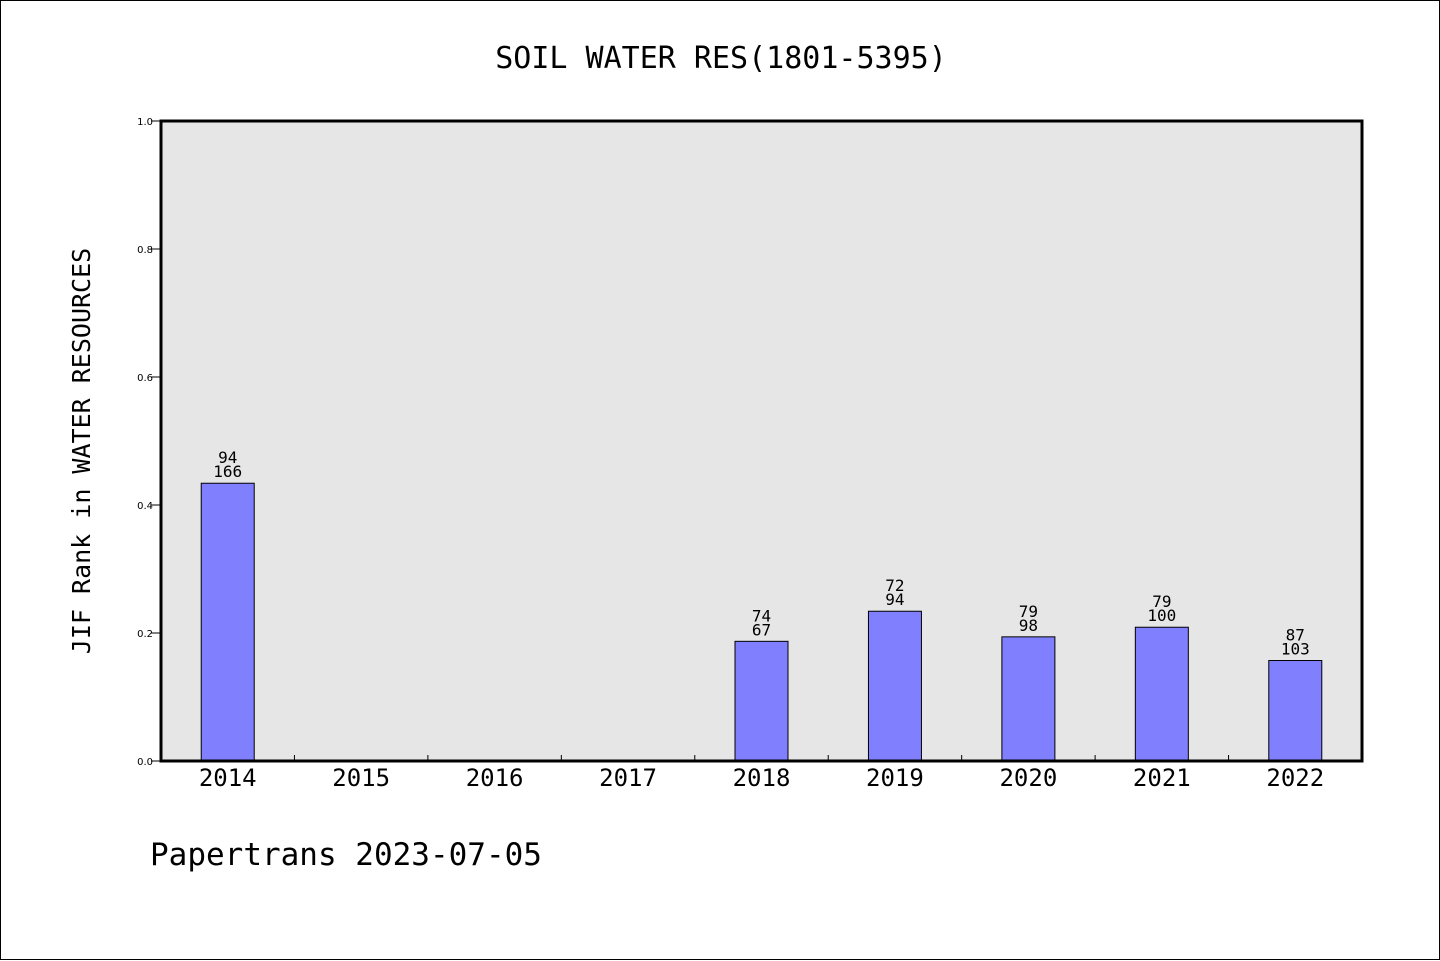  What do you see at coordinates (145, 762) in the screenshot?
I see `y-tick-label: 0.0` at bounding box center [145, 762].